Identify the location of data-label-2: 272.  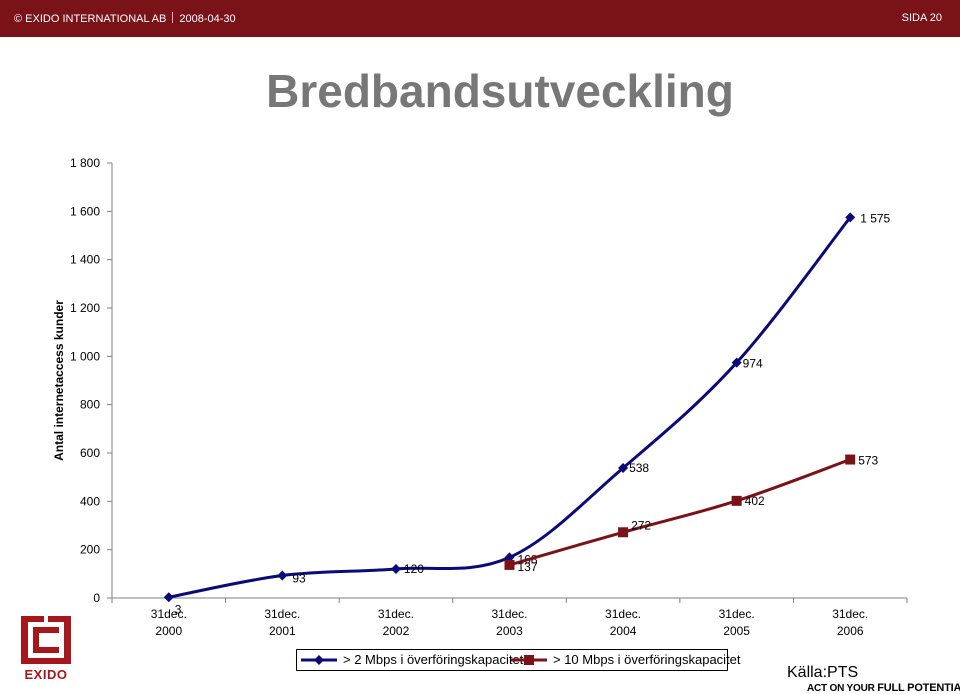
(641, 525).